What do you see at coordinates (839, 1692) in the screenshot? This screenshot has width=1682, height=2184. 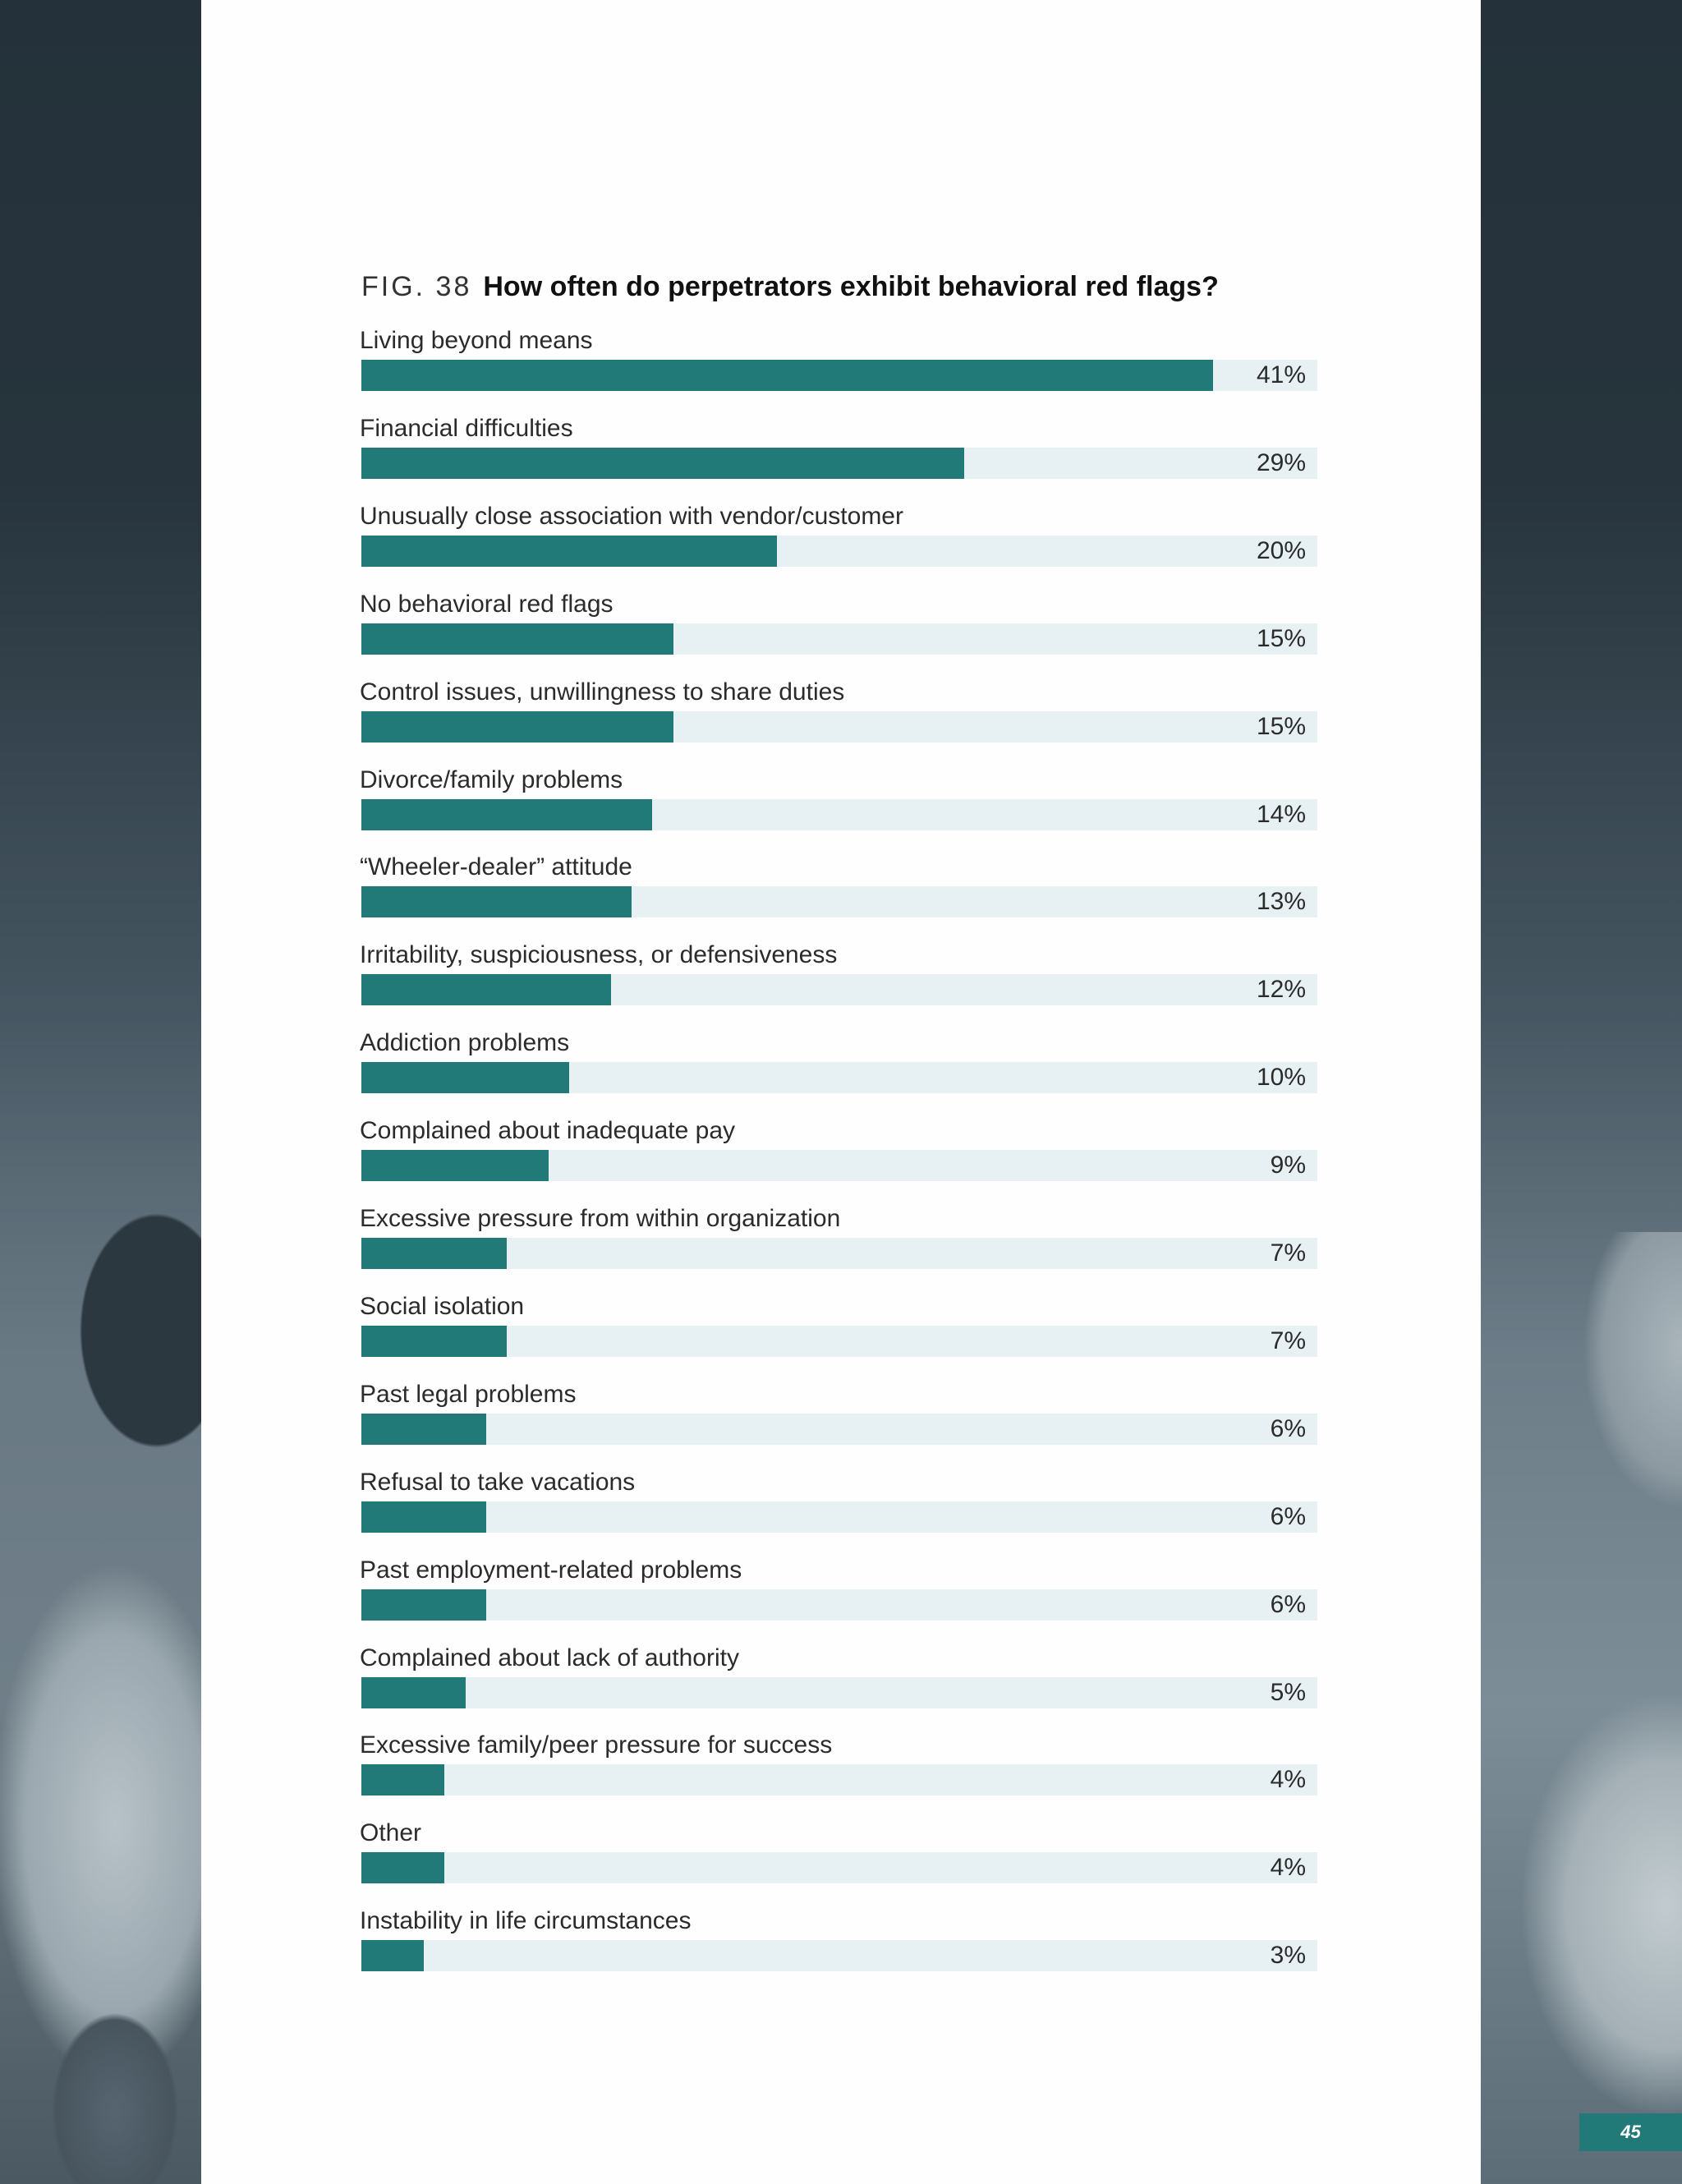 I see `bar-track: 5%` at bounding box center [839, 1692].